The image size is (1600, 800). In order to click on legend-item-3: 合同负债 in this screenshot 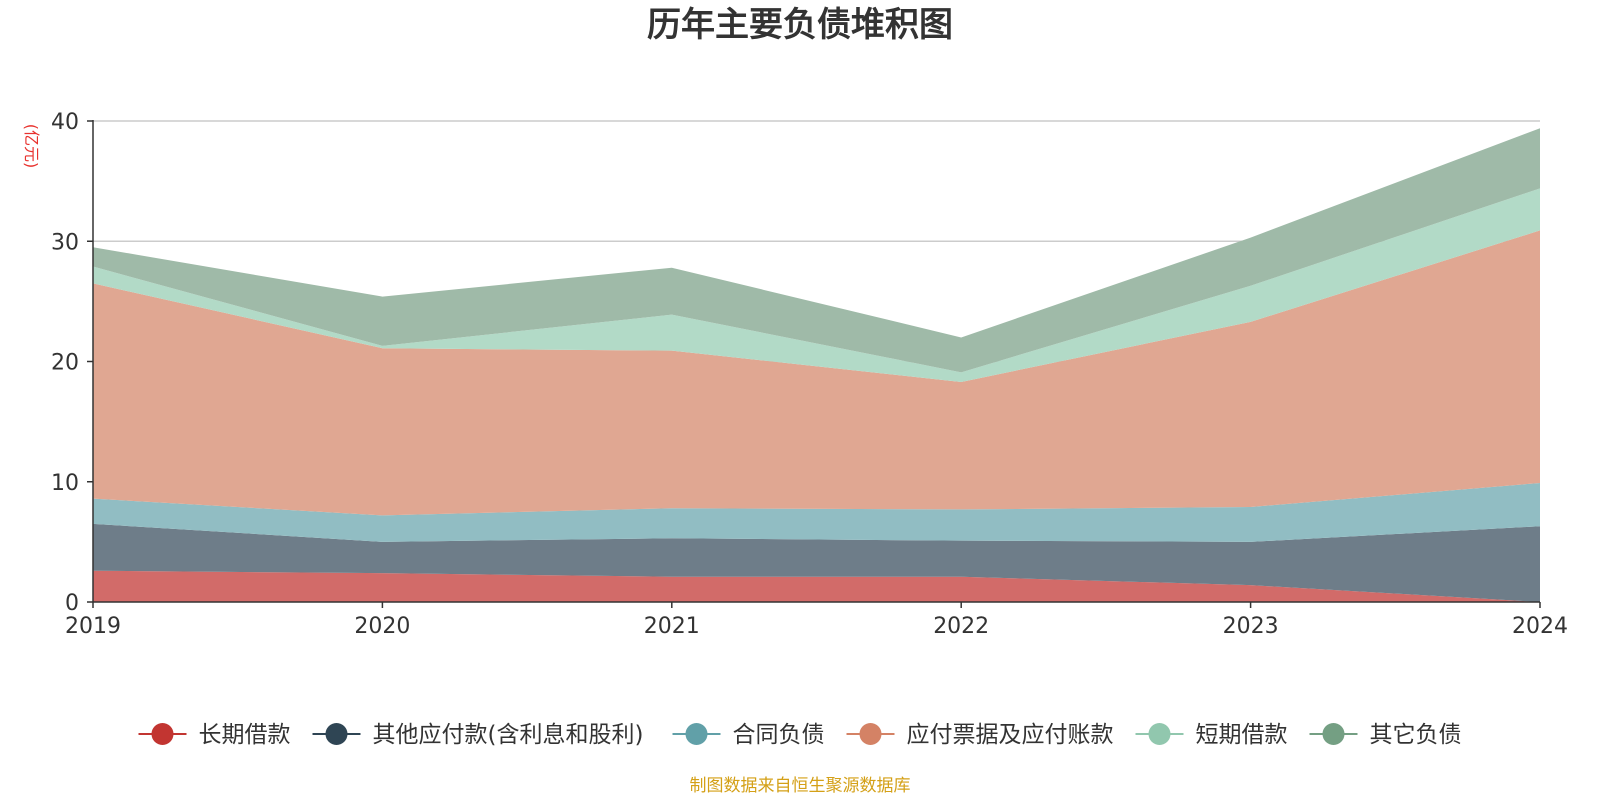, I will do `click(748, 735)`.